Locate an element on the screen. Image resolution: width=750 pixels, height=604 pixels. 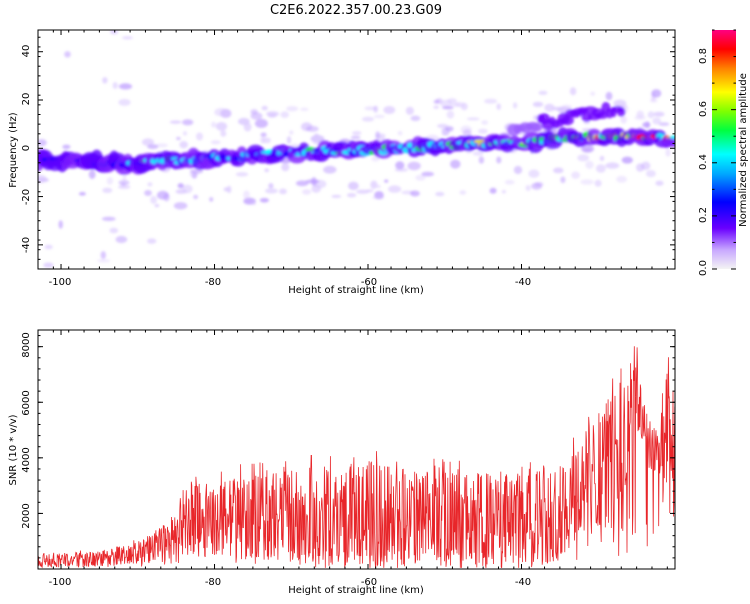
spectrogram-ytick-label: 20 is located at coordinates (26, 99).